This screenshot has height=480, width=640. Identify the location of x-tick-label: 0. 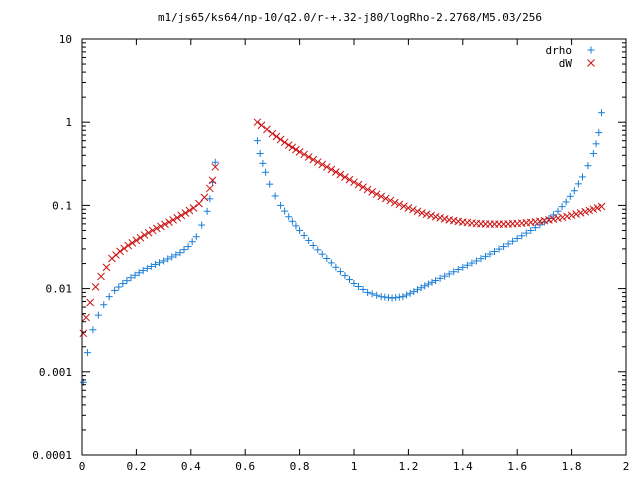
(82, 466).